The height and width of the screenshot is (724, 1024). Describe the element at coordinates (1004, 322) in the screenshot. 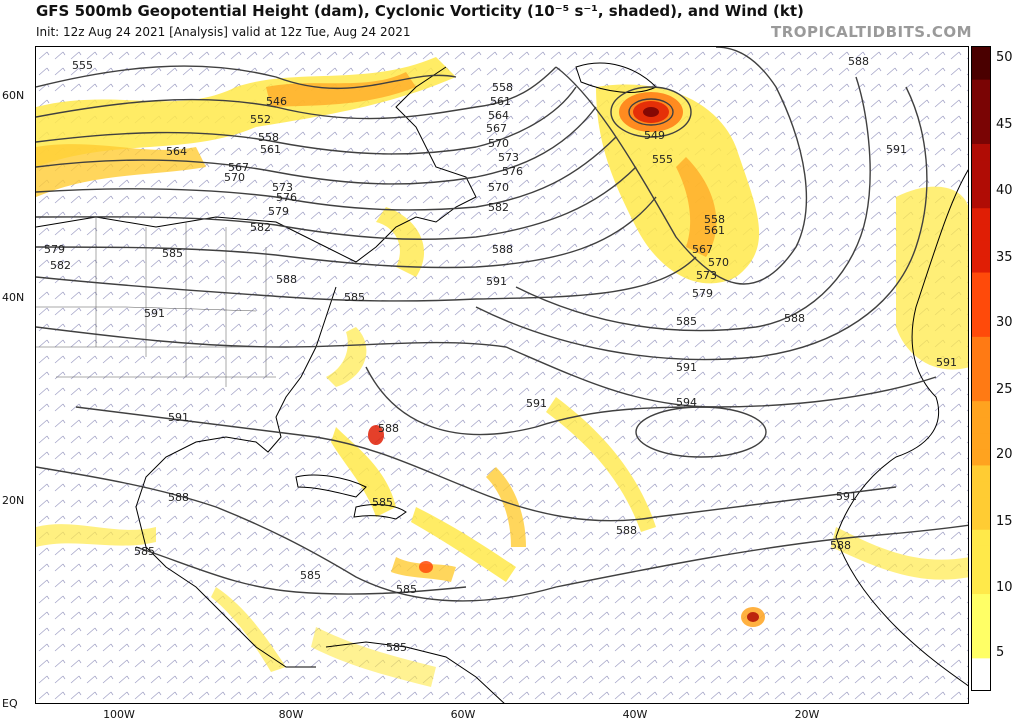

I see `colorbar-label: 30` at that location.